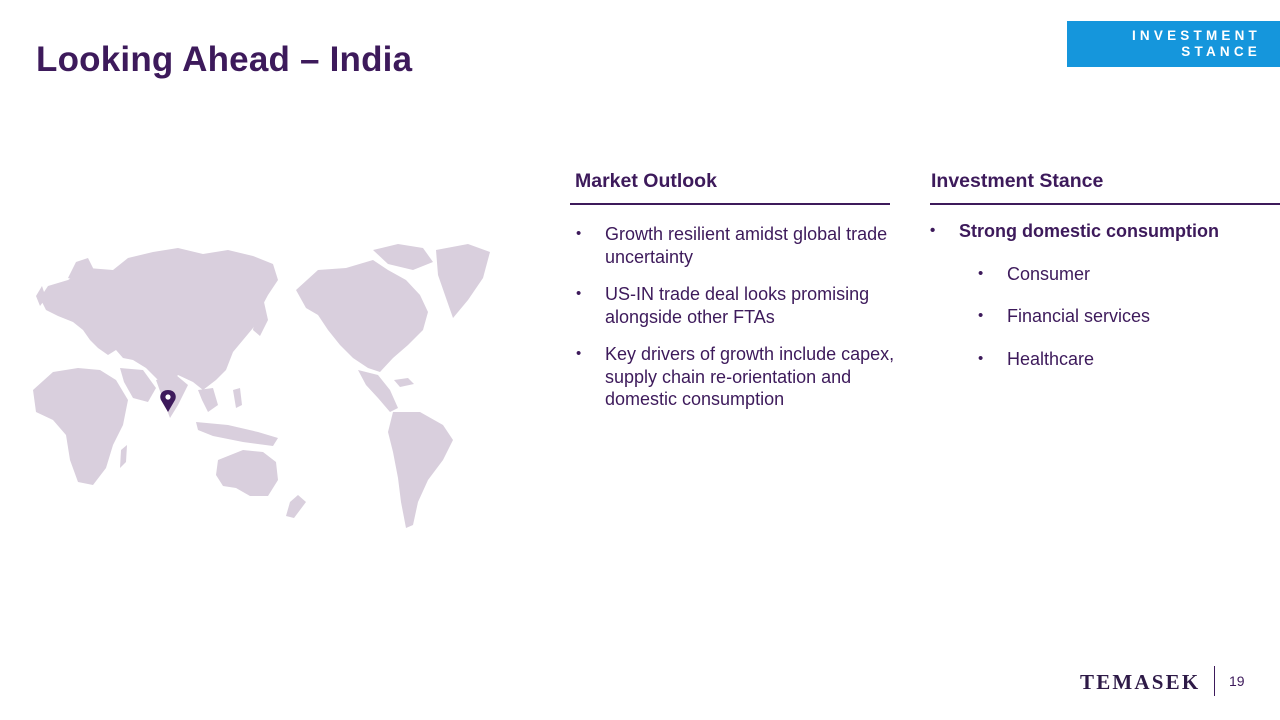  I want to click on list-item: Consumer, so click(1123, 274).